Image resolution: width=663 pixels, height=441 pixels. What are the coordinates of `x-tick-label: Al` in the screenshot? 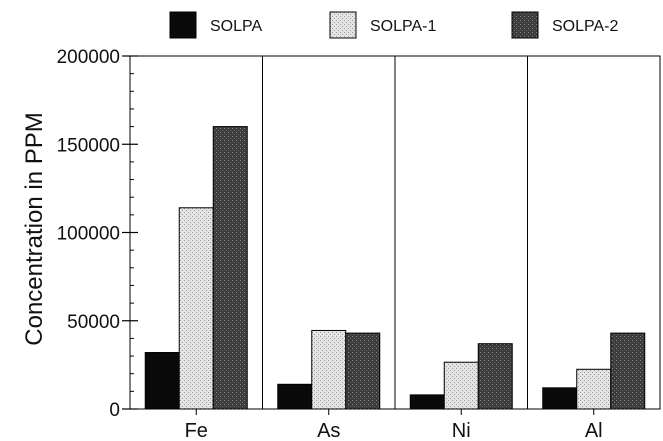 It's located at (594, 430).